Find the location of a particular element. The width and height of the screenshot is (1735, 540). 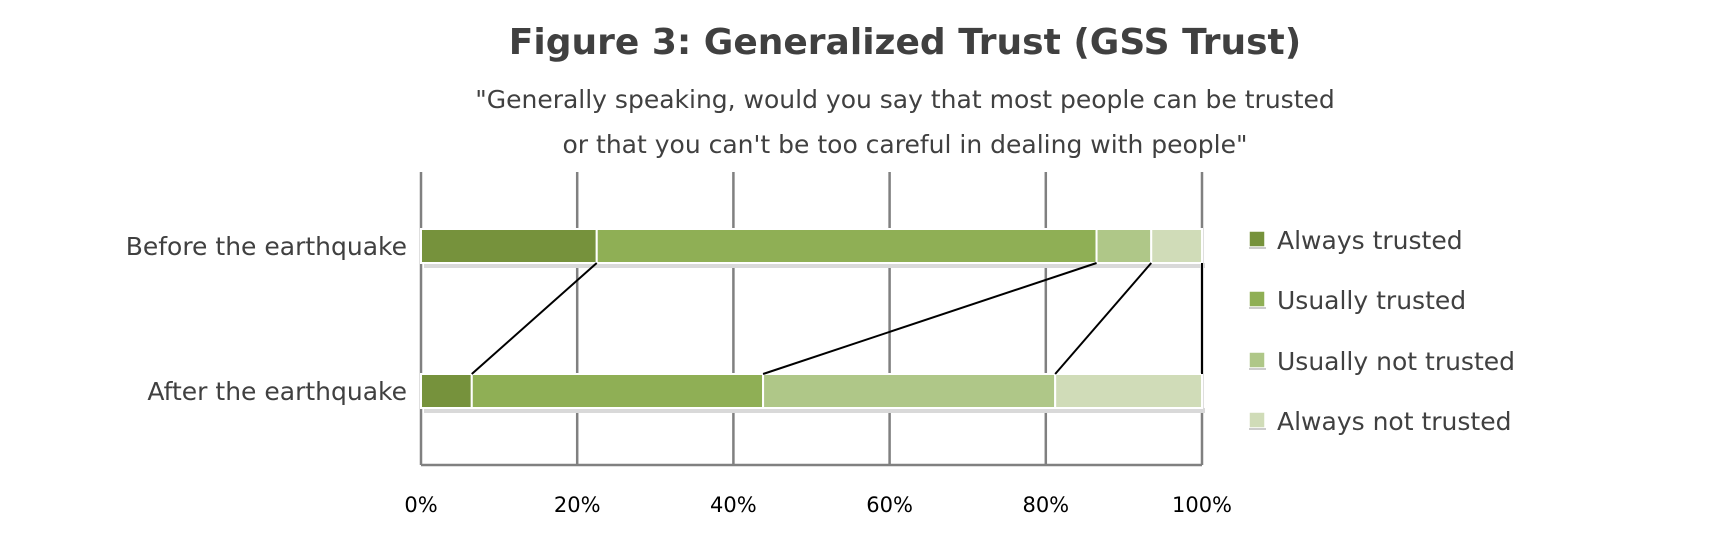

x-tick-label: 60% is located at coordinates (889, 505).